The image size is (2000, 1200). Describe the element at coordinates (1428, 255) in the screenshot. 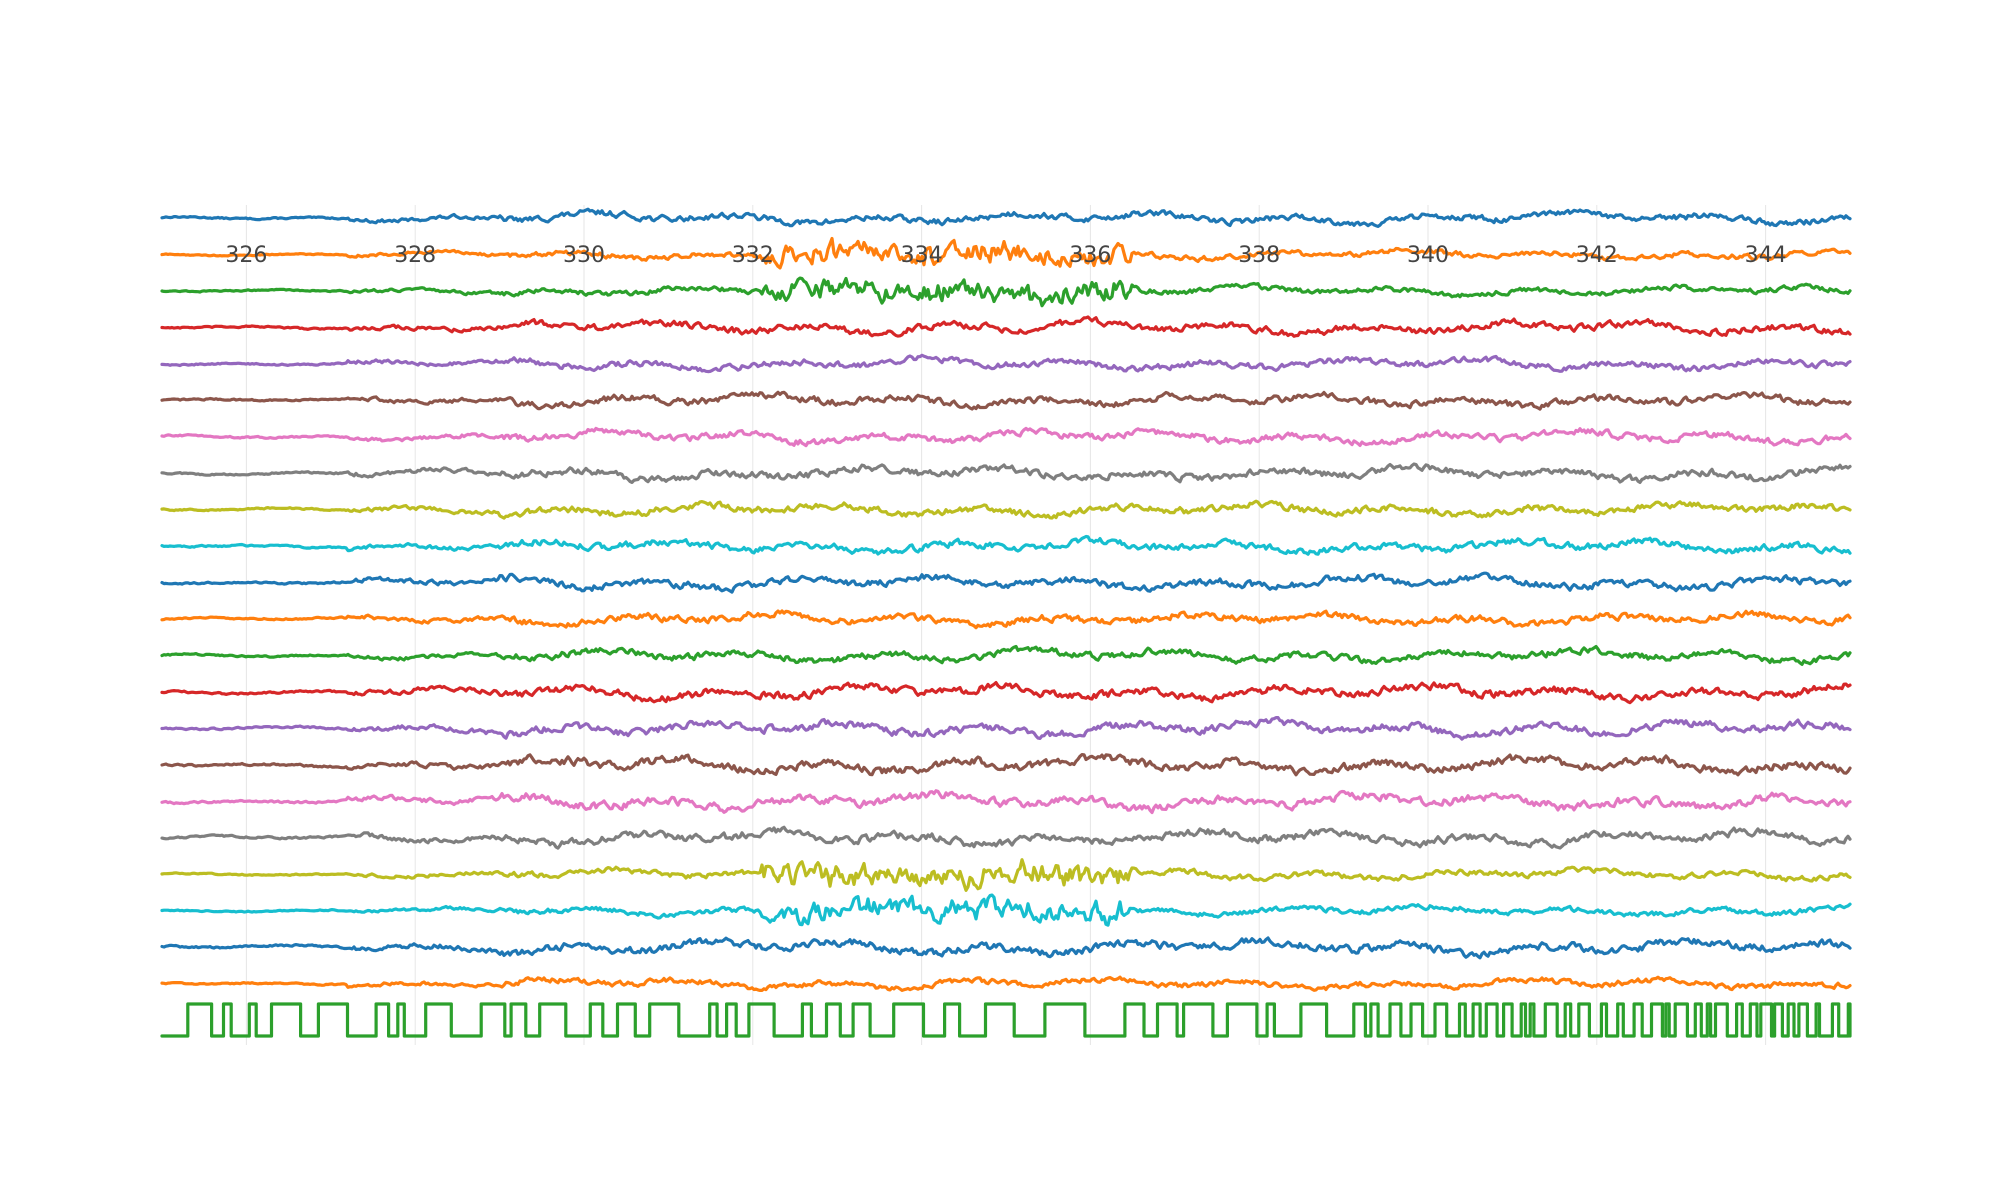

I see `x-tick-label: 340` at that location.